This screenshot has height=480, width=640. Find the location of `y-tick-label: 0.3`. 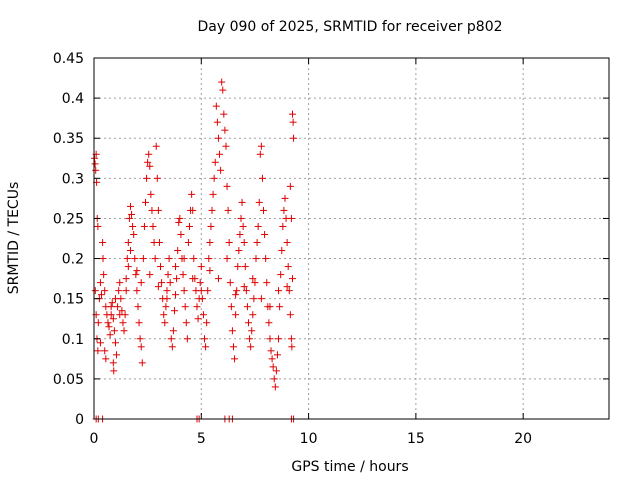

y-tick-label: 0.3 is located at coordinates (73, 179).